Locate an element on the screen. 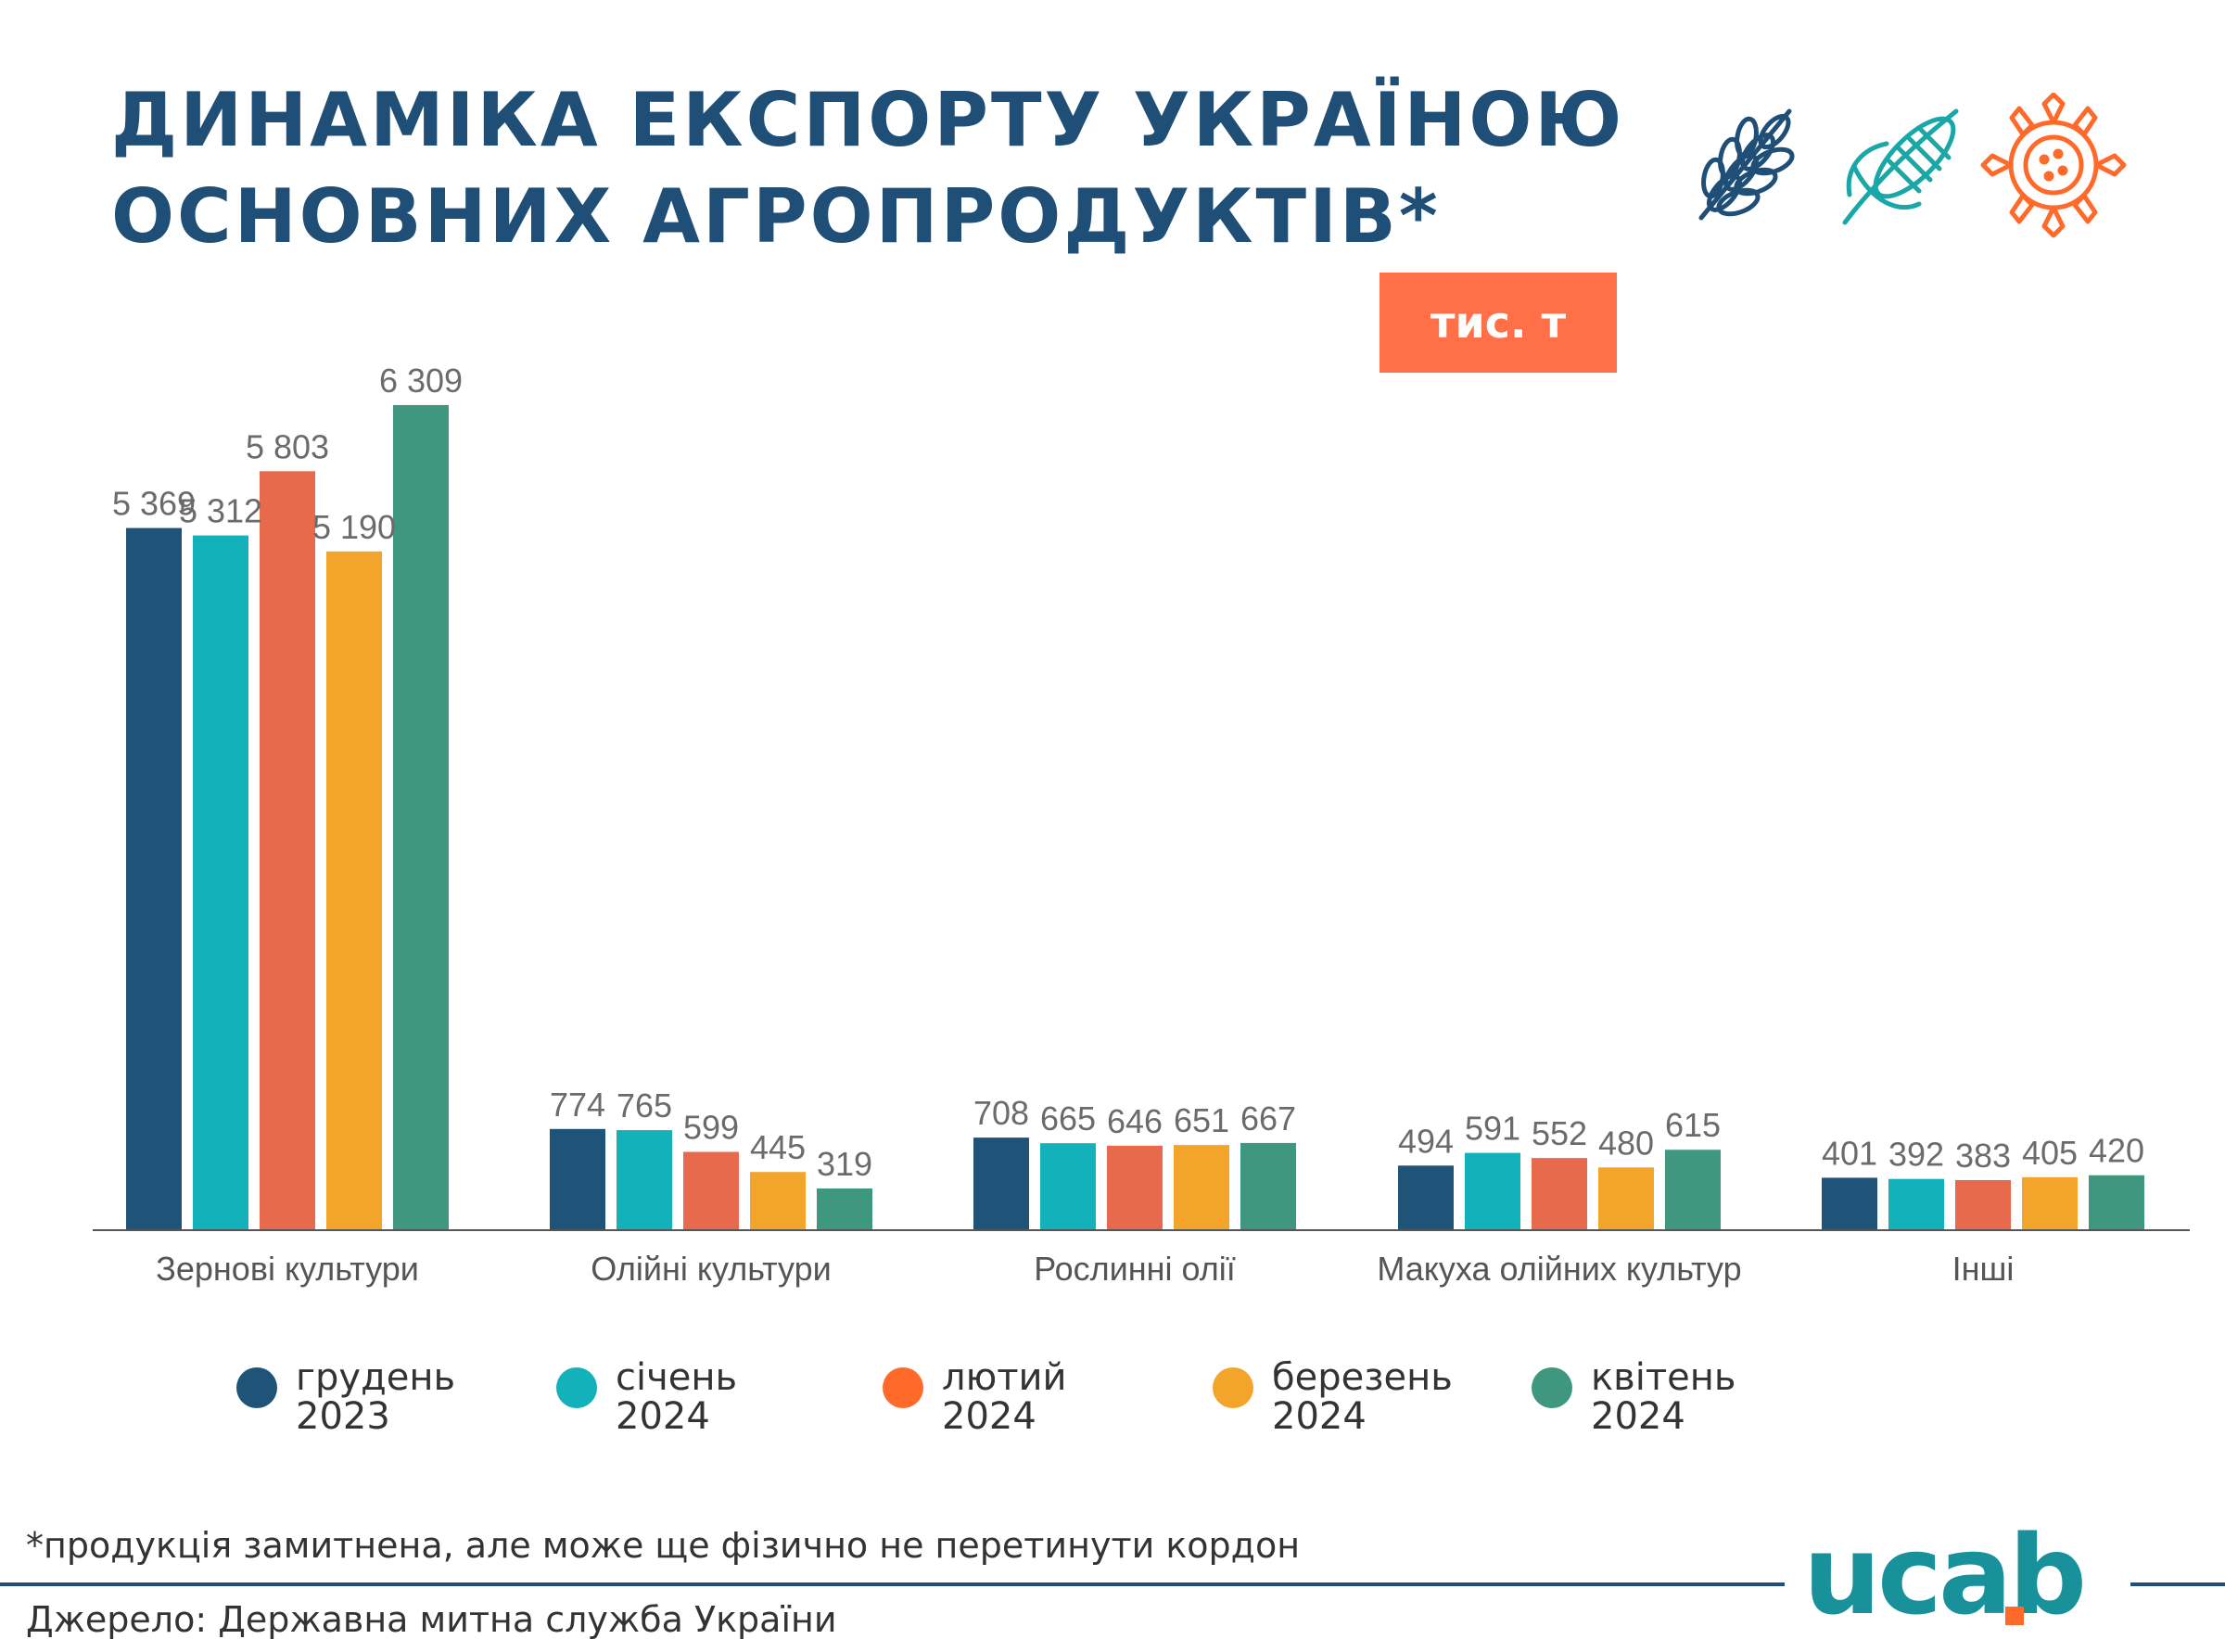 This screenshot has width=2225, height=1652. legend-label: лютий 2024 is located at coordinates (1005, 1397).